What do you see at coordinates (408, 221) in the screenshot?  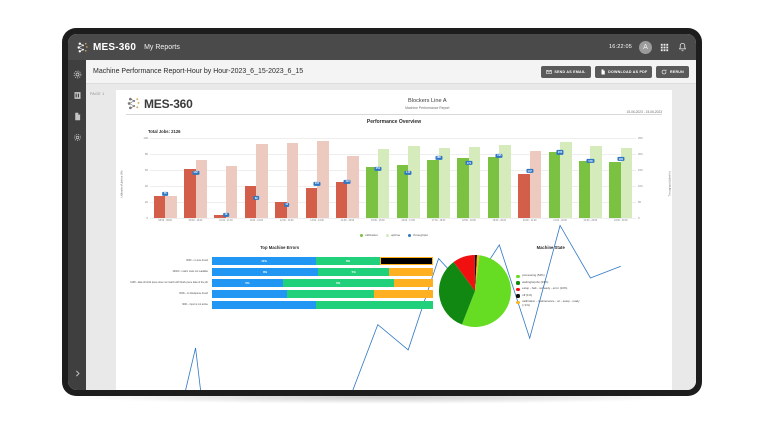 I see `x-tick-label: 16:00 - 17:00` at bounding box center [408, 221].